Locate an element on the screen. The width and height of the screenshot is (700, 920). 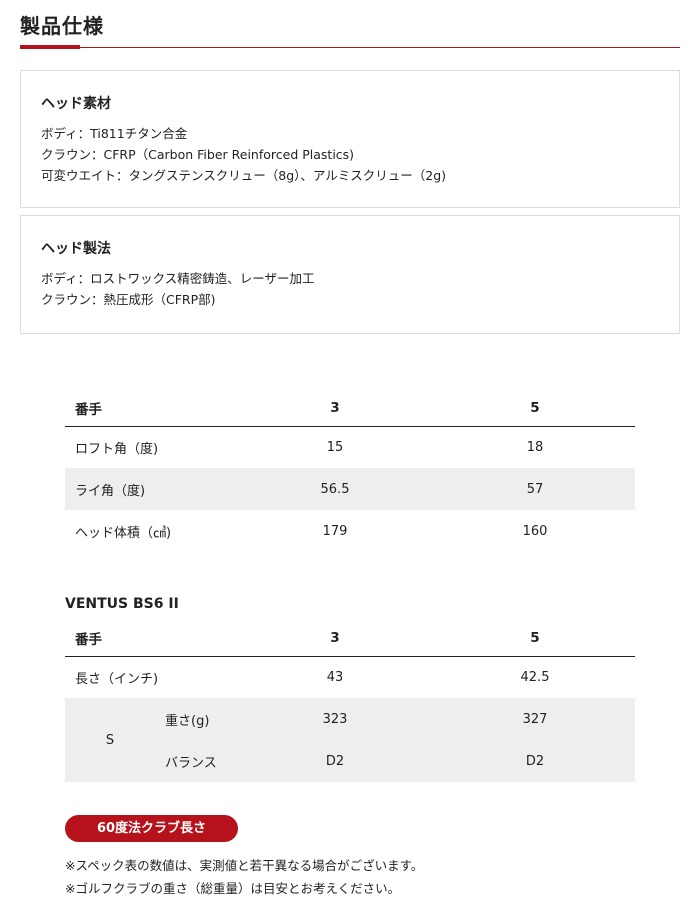
section-heading: ヘッド素材 is located at coordinates (76, 104).